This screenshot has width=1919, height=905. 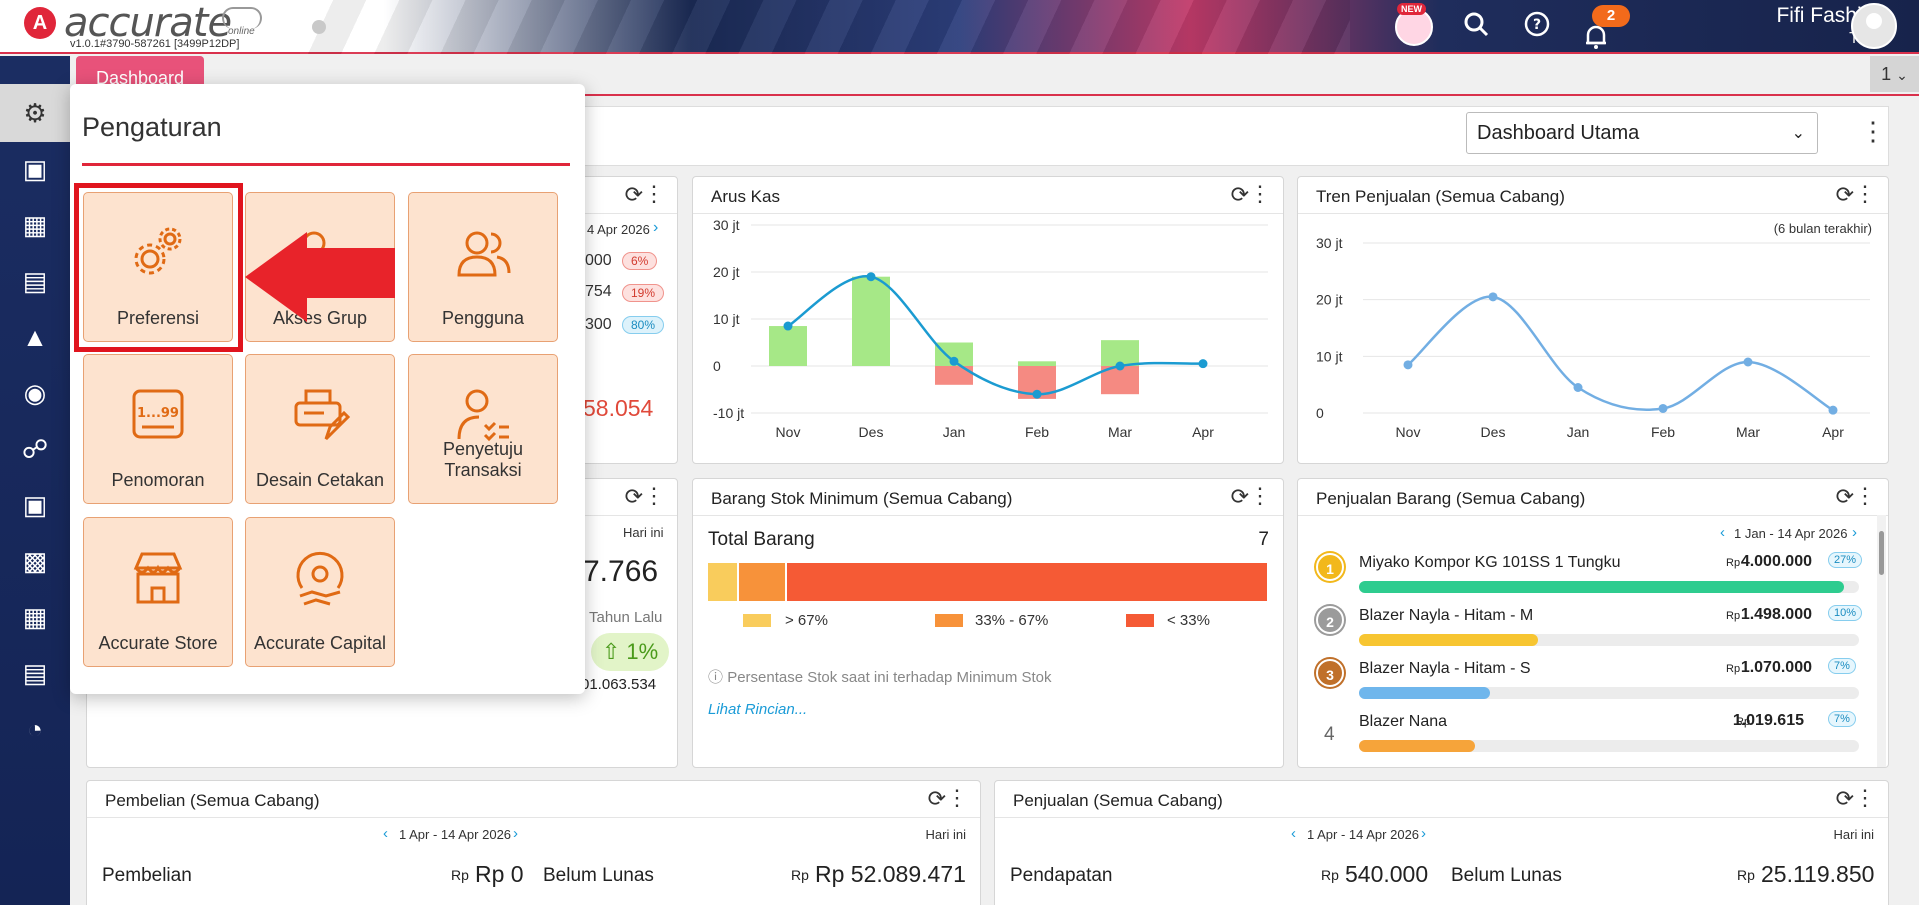 What do you see at coordinates (1596, 40) in the screenshot?
I see `bell-icon` at bounding box center [1596, 40].